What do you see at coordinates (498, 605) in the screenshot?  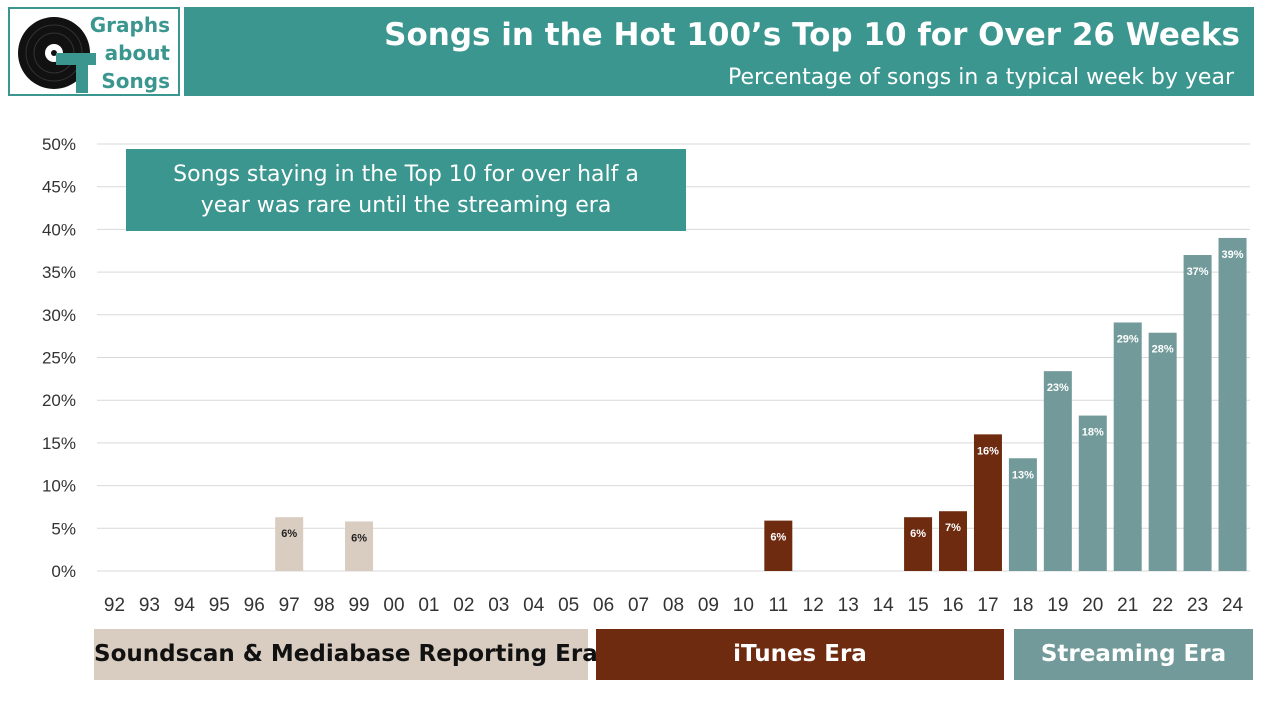 I see `x-tick-label: 03` at bounding box center [498, 605].